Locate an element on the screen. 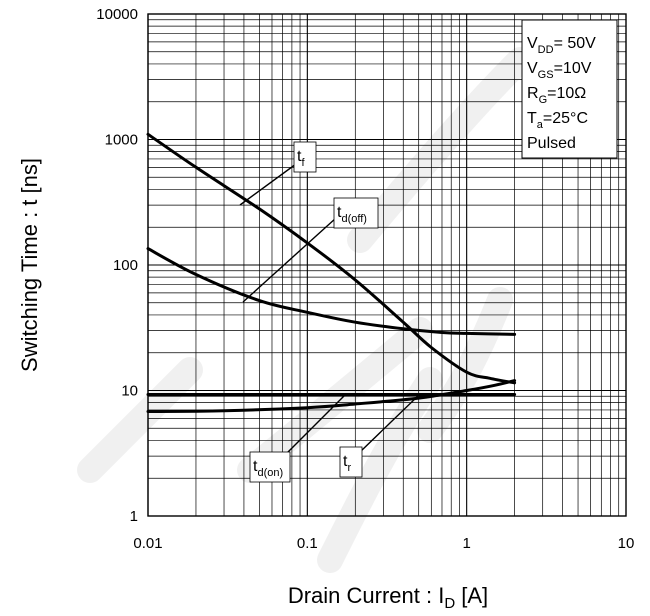 The height and width of the screenshot is (616, 650). condition-line: Ta=25°C is located at coordinates (557, 120).